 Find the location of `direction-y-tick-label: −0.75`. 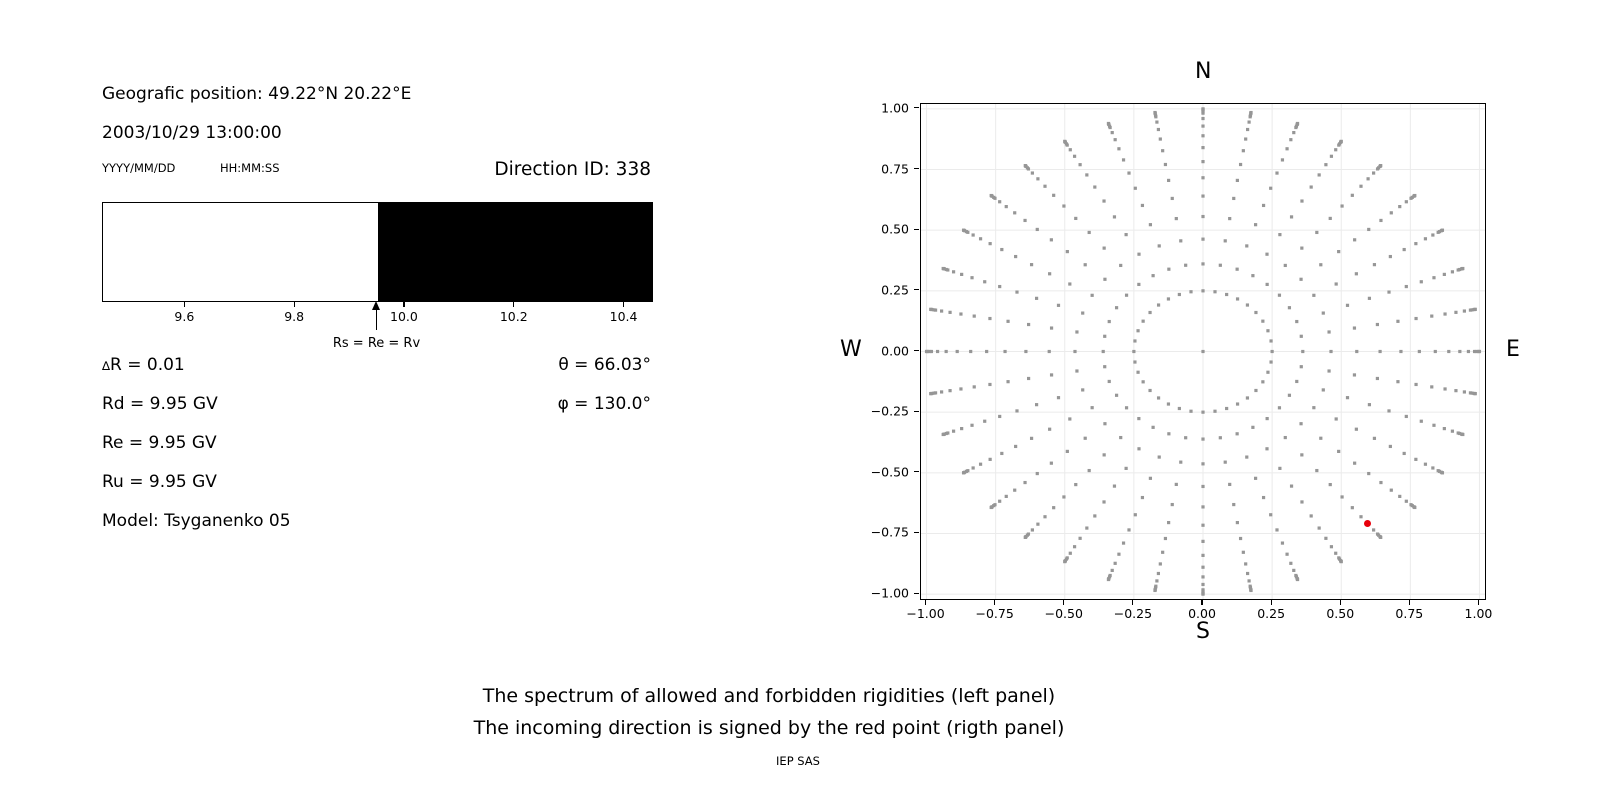

direction-y-tick-label: −0.75 is located at coordinates (889, 532).